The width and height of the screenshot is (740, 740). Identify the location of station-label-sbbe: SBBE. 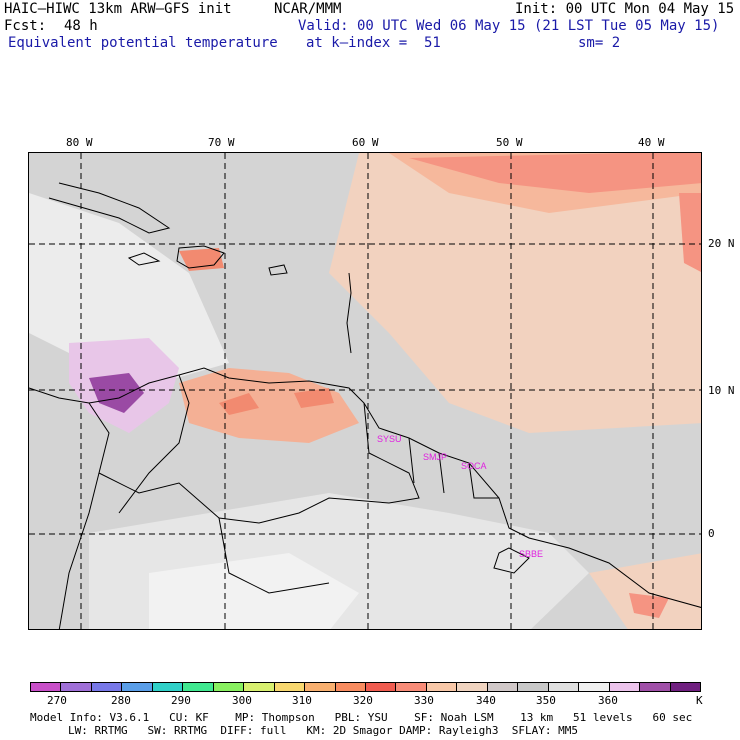
(531, 554).